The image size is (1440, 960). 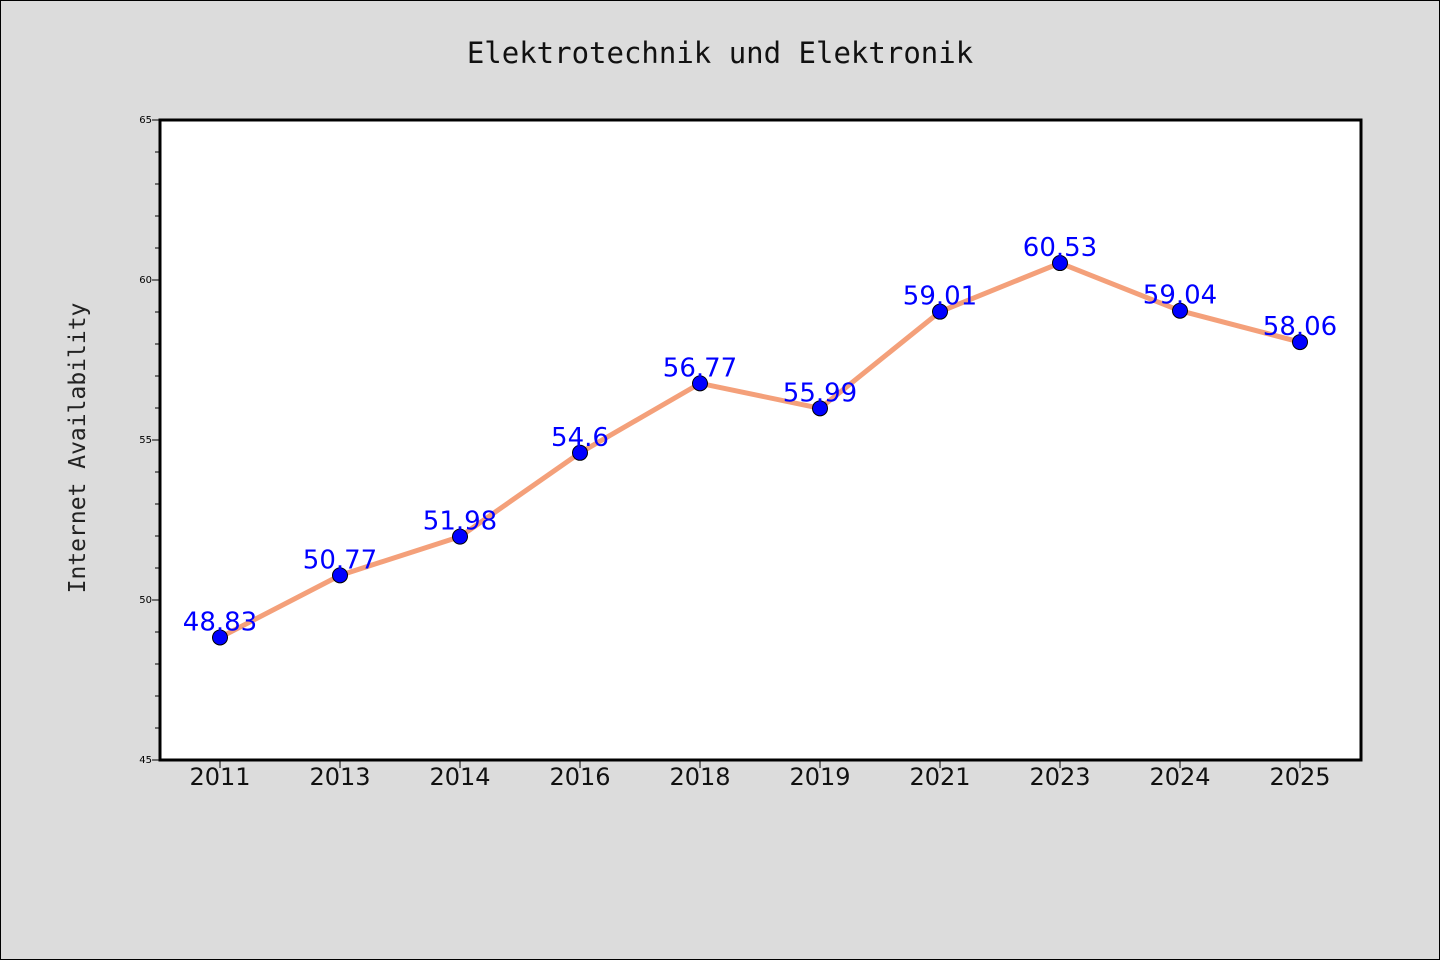 What do you see at coordinates (1299, 777) in the screenshot?
I see `x-tick-label: 2025` at bounding box center [1299, 777].